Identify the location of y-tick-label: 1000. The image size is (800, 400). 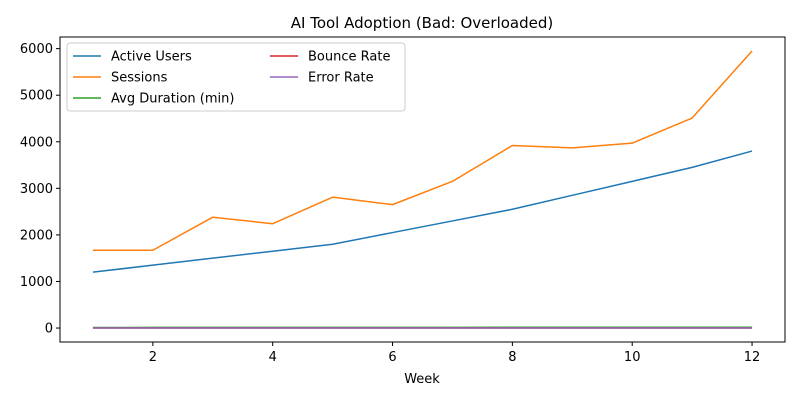
(36, 282).